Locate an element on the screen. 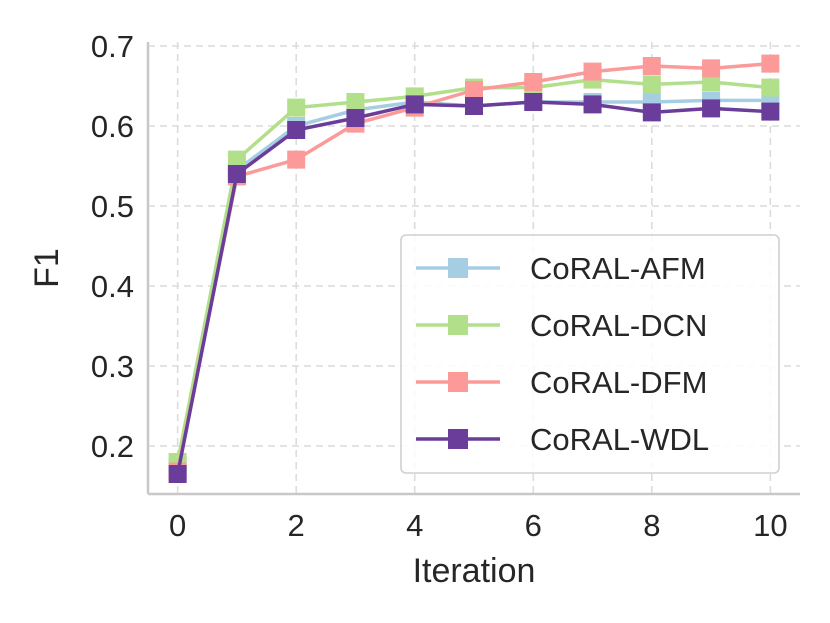  x-tick-label: 0 is located at coordinates (177, 525).